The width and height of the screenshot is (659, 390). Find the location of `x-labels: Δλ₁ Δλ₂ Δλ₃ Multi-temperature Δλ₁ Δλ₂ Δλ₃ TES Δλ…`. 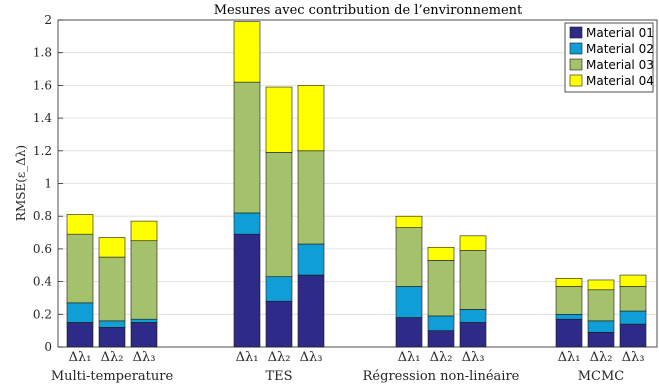

x-labels: Δλ₁ Δλ₂ Δλ₃ Multi-temperature Δλ₁ Δλ₂ Δλ₃ TES Δλ… is located at coordinates (348, 367).